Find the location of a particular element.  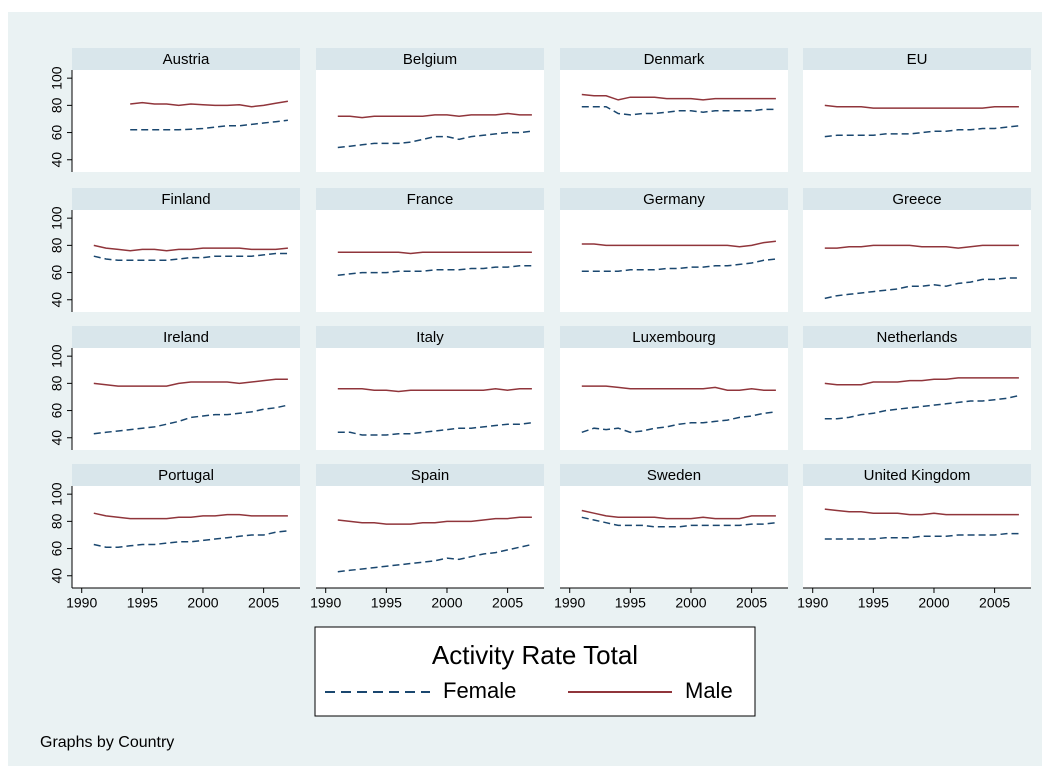

panel-title: Italy is located at coordinates (430, 337).